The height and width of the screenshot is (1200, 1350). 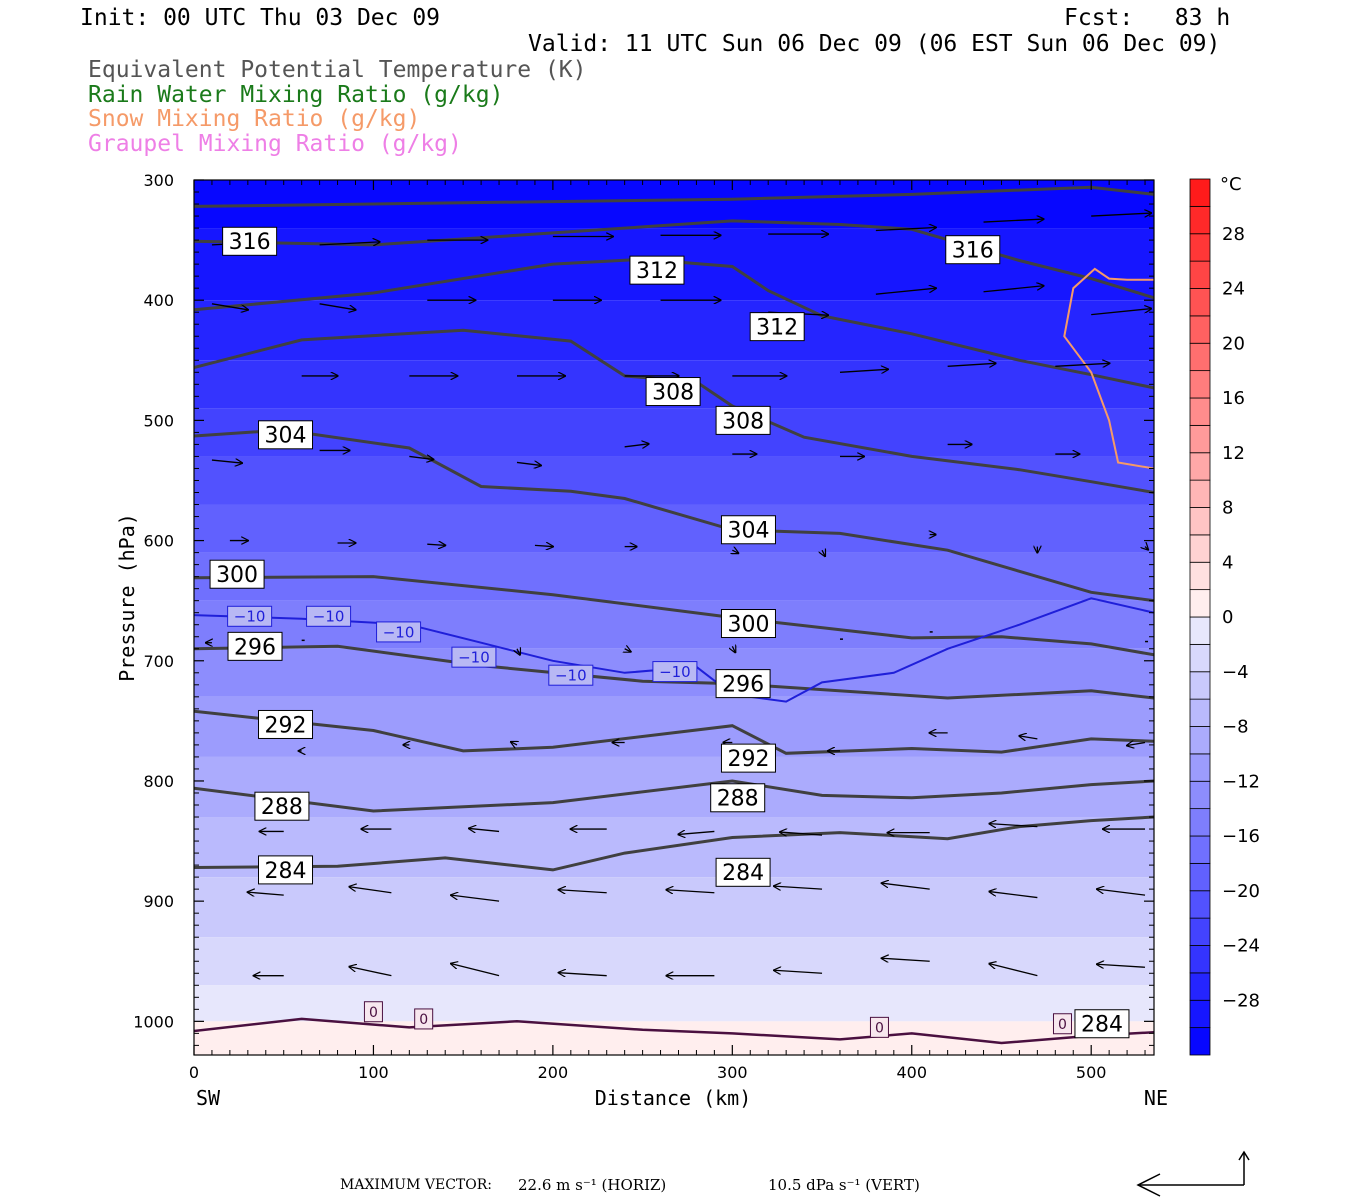 What do you see at coordinates (1231, 184) in the screenshot?
I see `colorbar-unit: °C` at bounding box center [1231, 184].